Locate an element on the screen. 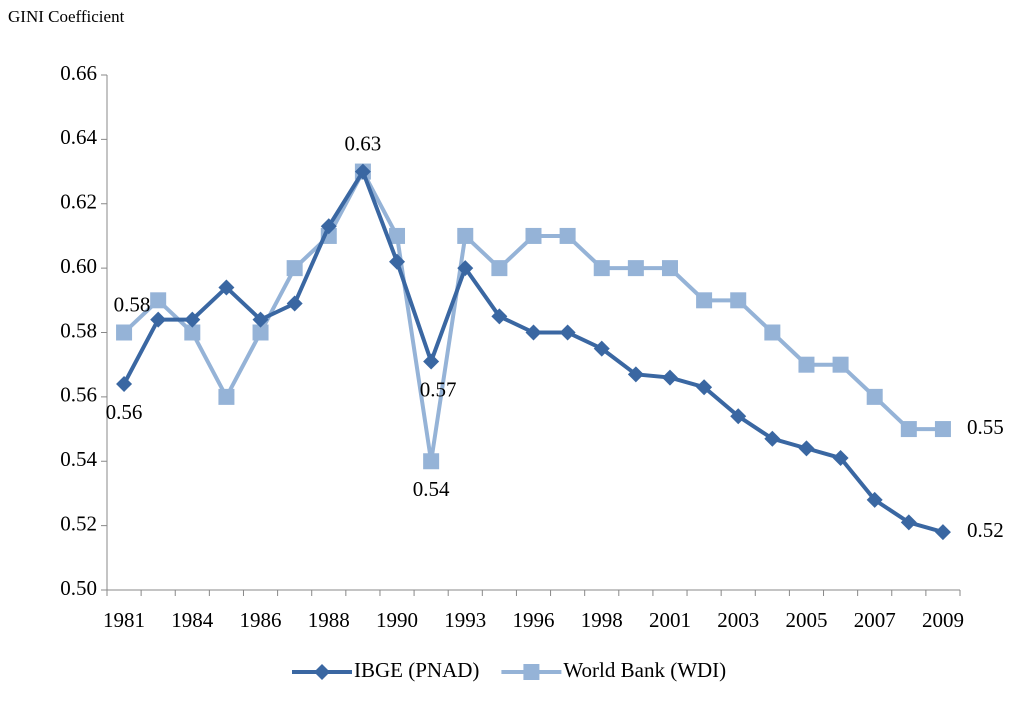  x-tick-label: 1986 is located at coordinates (261, 620).